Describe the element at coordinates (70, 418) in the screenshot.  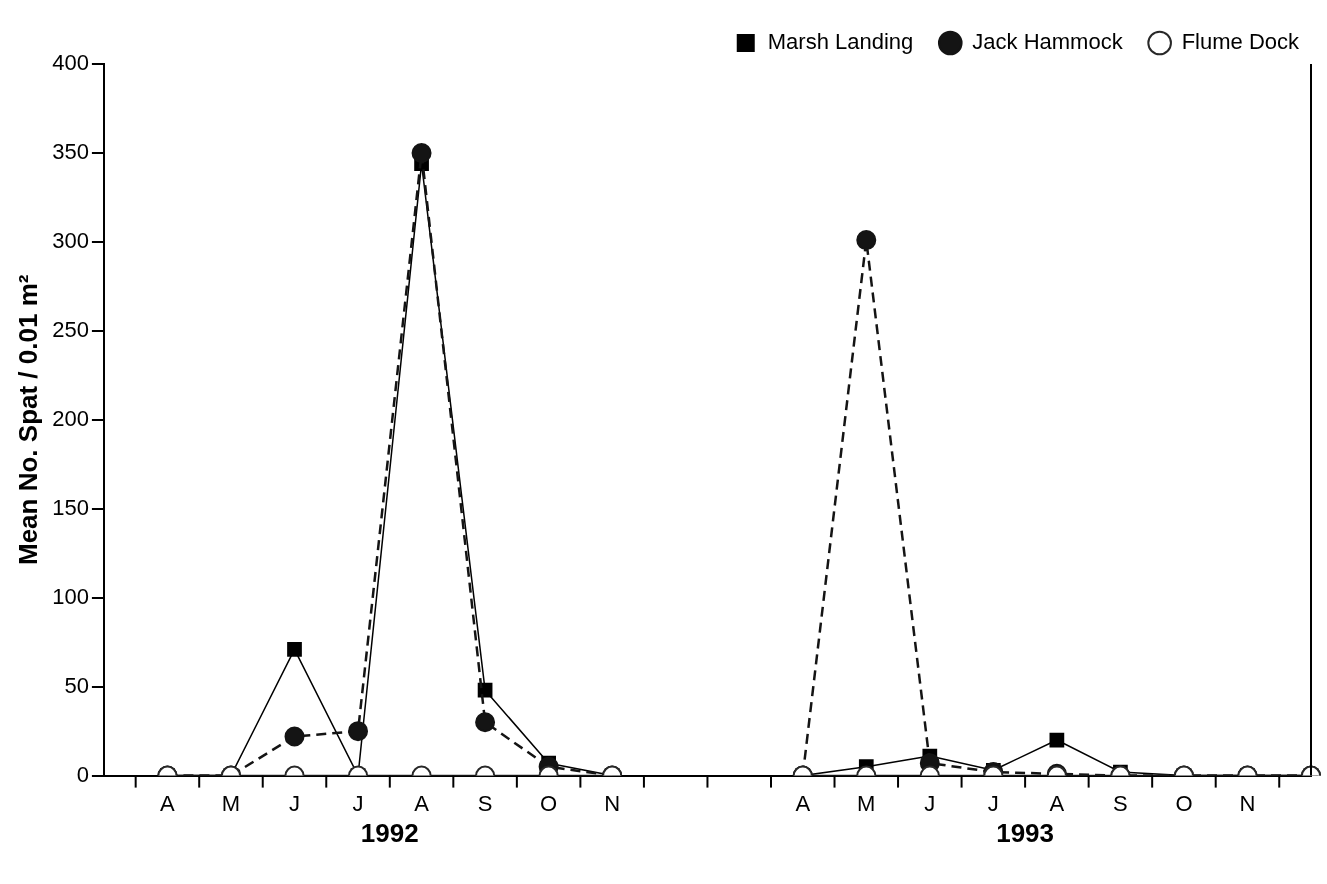
I see `y-tick-label: 200` at that location.